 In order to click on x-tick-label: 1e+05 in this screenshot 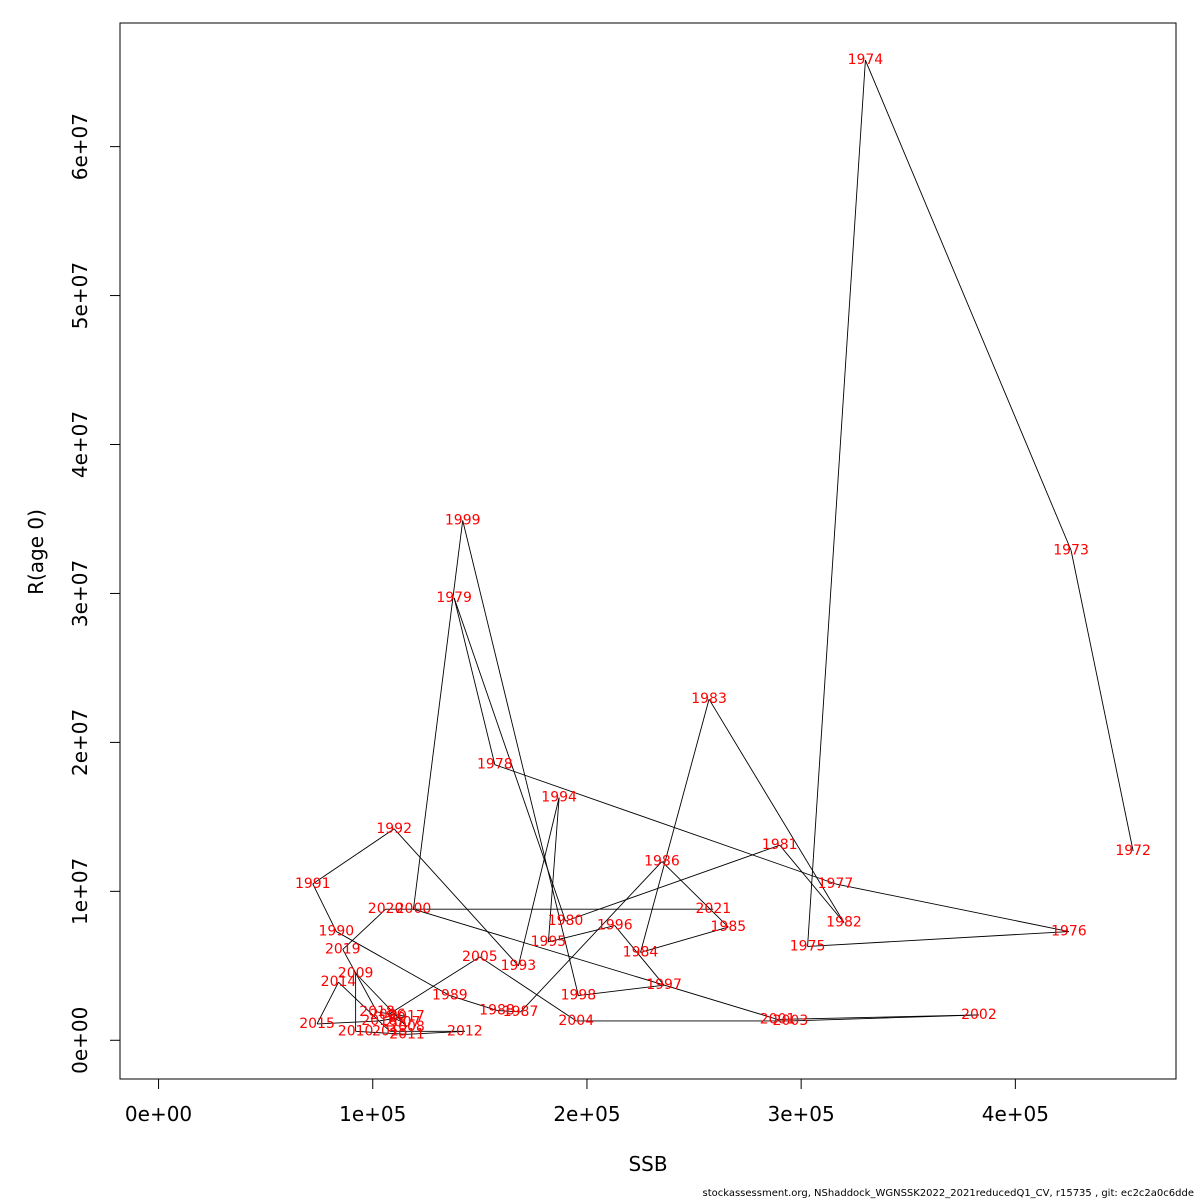, I will do `click(372, 1114)`.